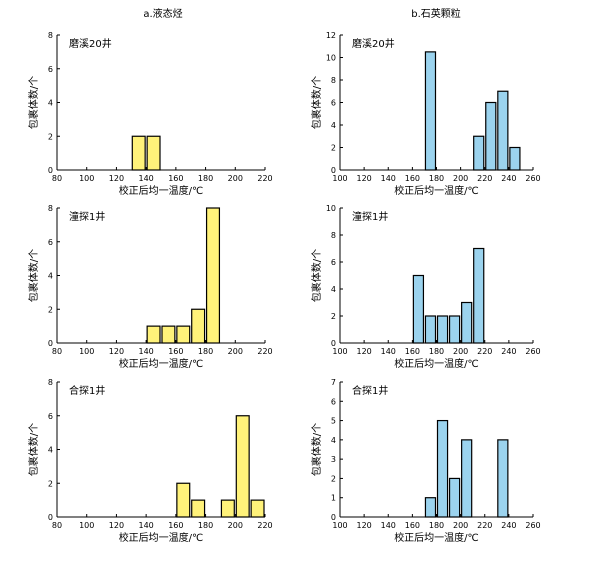  Describe the element at coordinates (333, 498) in the screenshot. I see `y-tick-label: 1` at that location.